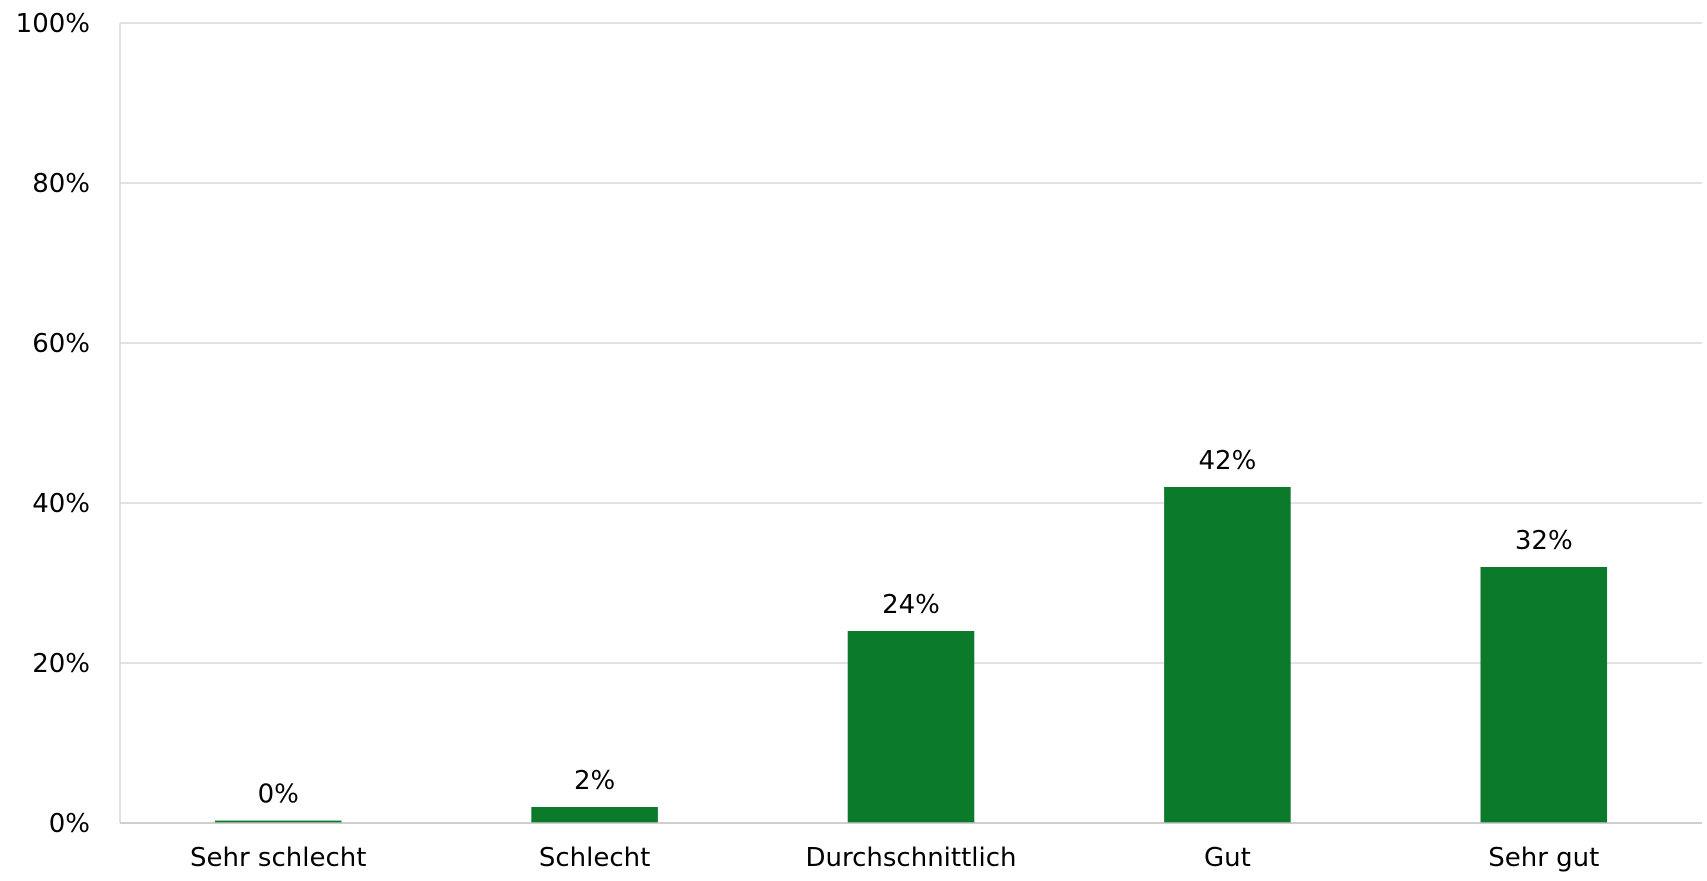 This screenshot has height=881, width=1707. What do you see at coordinates (594, 858) in the screenshot?
I see `x-category-label: Schlecht` at bounding box center [594, 858].